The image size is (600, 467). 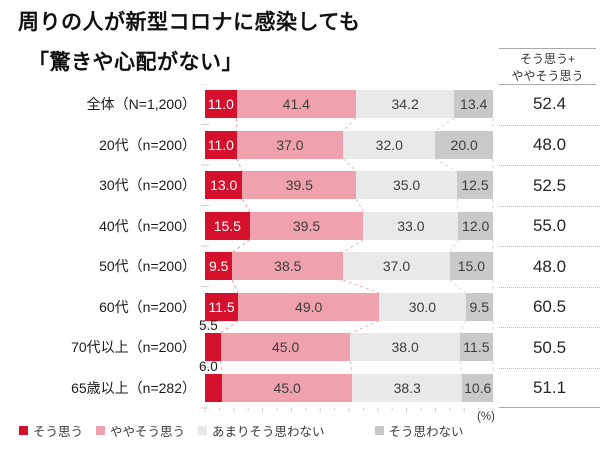 What do you see at coordinates (477, 387) in the screenshot?
I see `bar-segment: 10.6` at bounding box center [477, 387].